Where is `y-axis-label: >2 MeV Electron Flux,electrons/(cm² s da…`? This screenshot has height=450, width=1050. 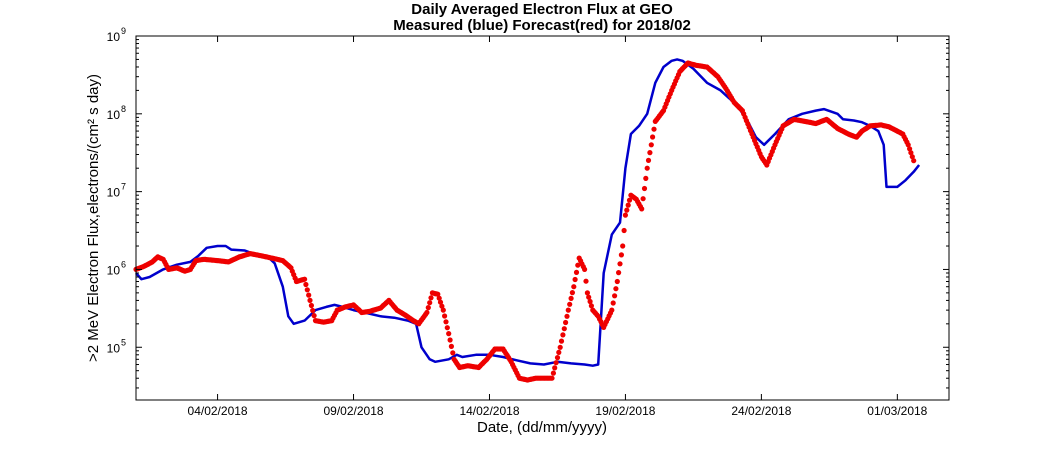 y-axis-label: >2 MeV Electron Flux,electrons/(cm² s da… is located at coordinates (93, 218).